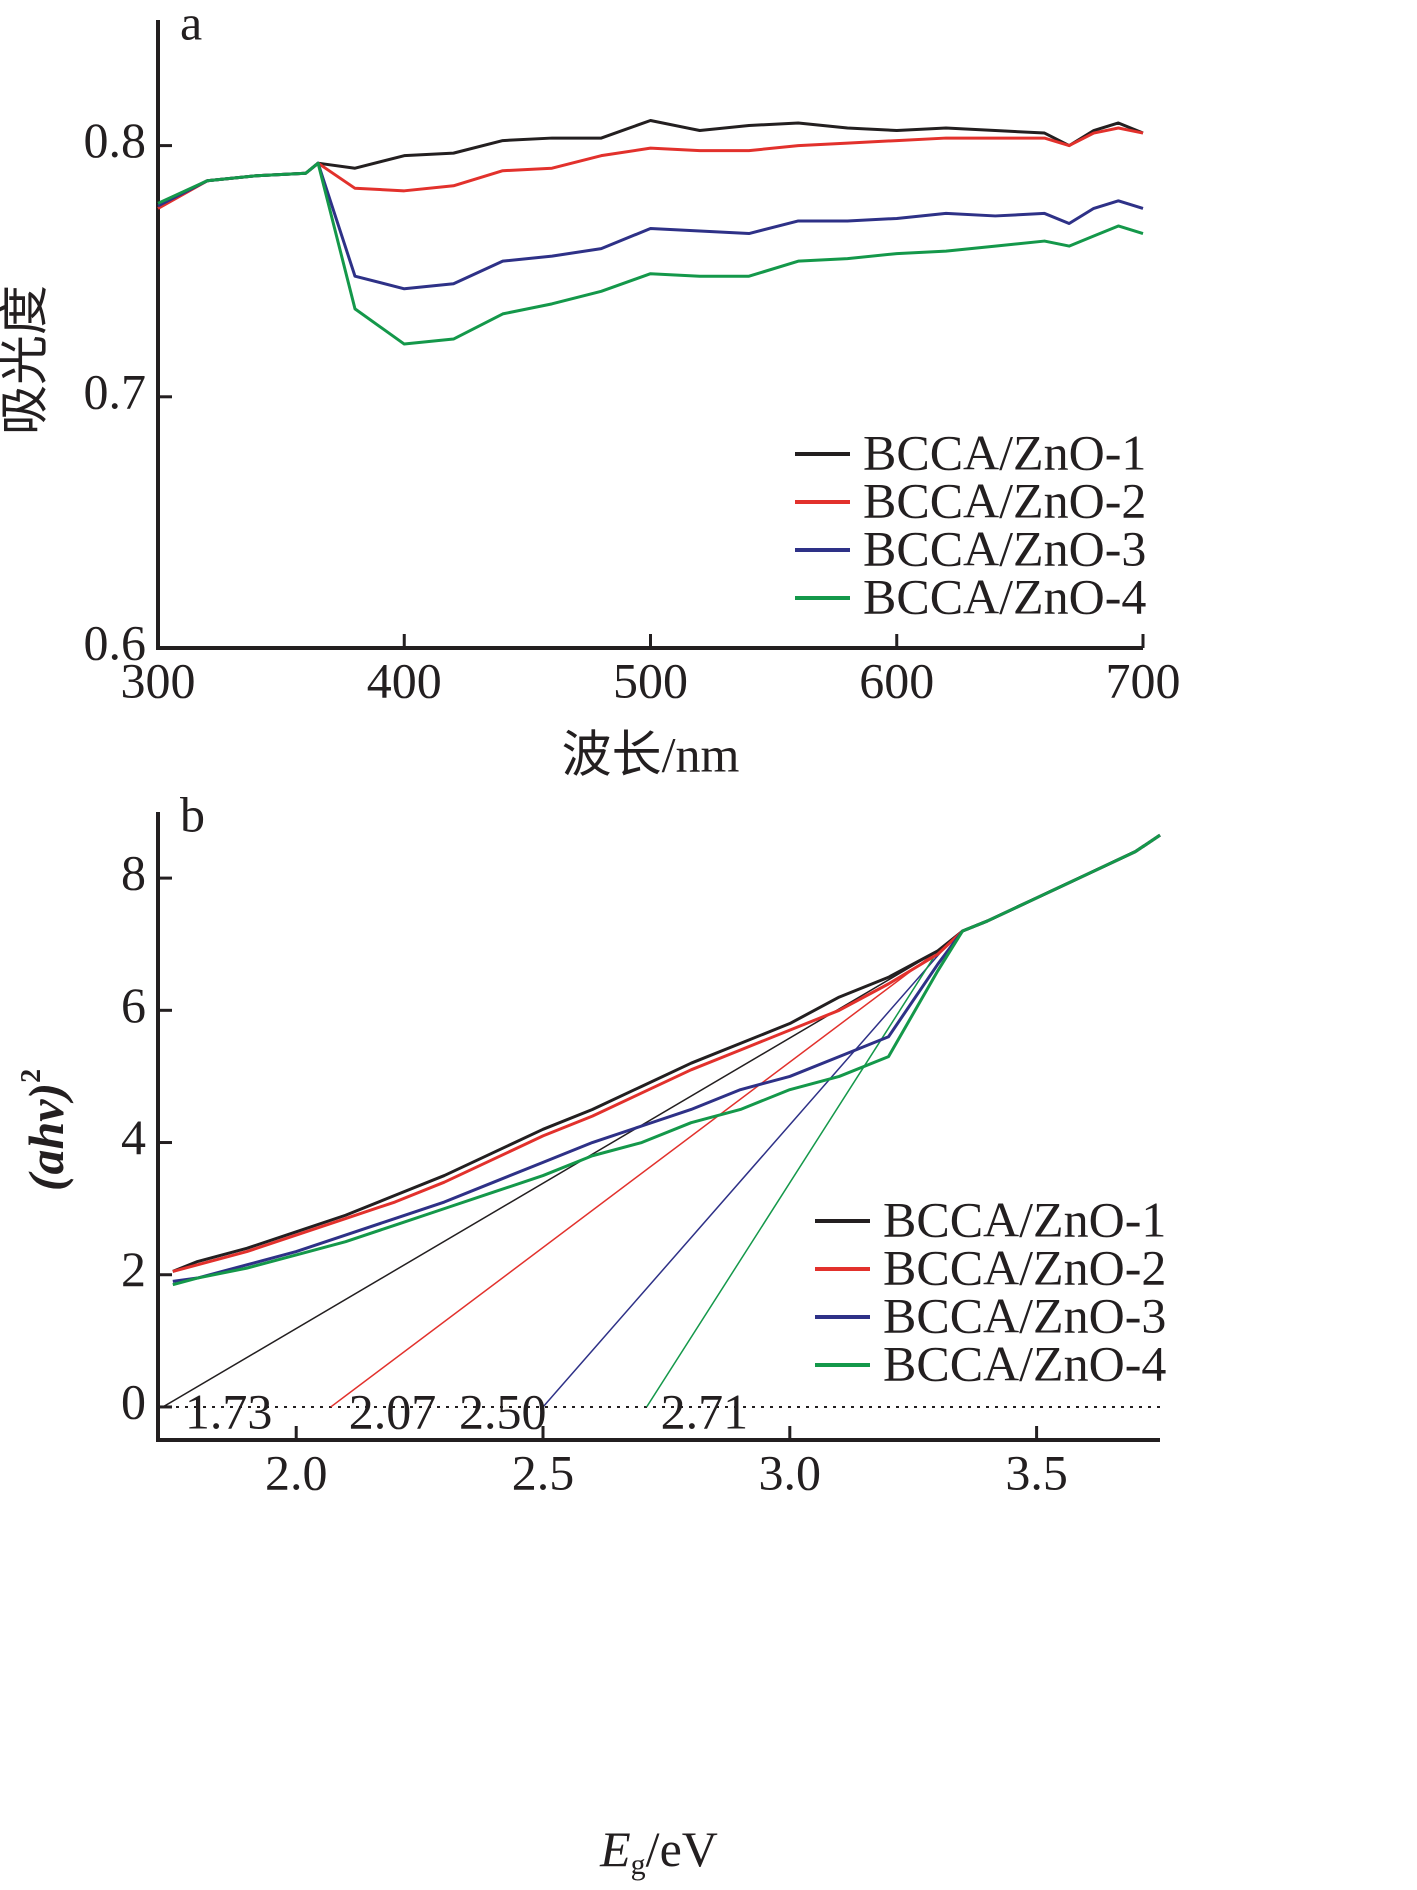  What do you see at coordinates (26, 360) in the screenshot?
I see `y-axis-label: 吸光度` at bounding box center [26, 360].